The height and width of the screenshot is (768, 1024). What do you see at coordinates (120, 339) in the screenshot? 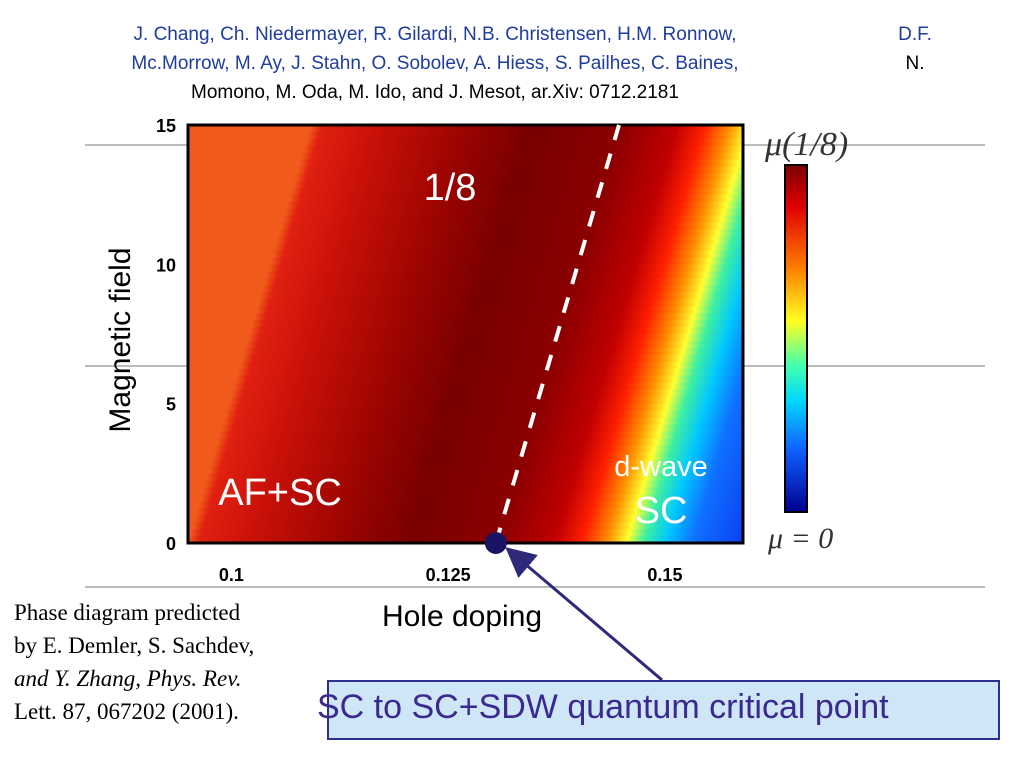
I see `y-axis-label: Magnetic field` at bounding box center [120, 339].